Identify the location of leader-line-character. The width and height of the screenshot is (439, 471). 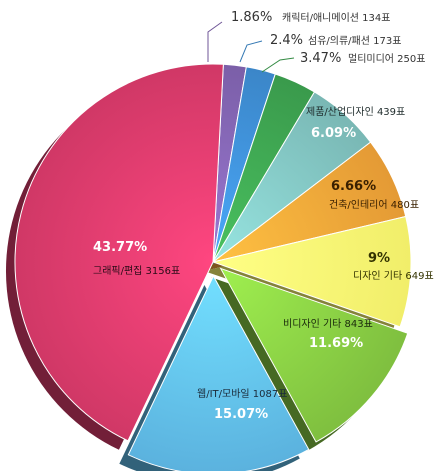
(215, 41).